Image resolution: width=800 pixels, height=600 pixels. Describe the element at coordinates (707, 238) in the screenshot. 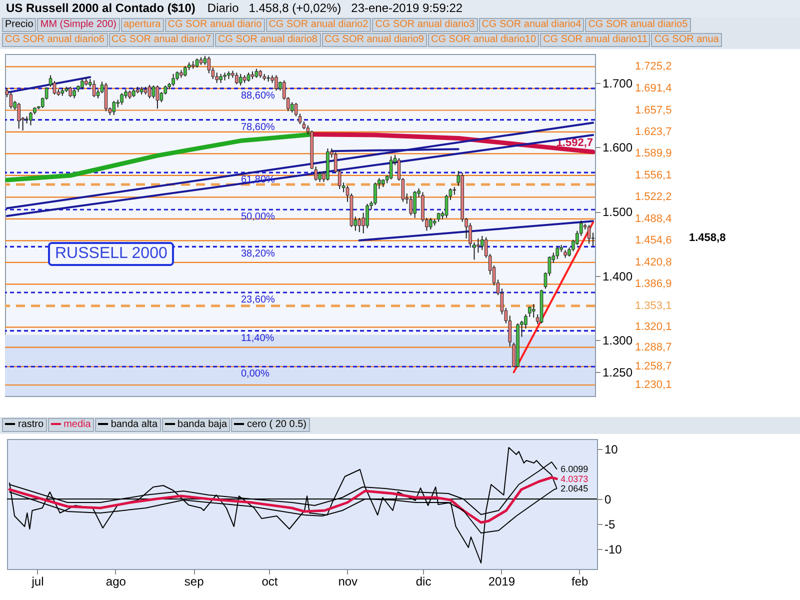

I see `text: 1.458,8` at that location.